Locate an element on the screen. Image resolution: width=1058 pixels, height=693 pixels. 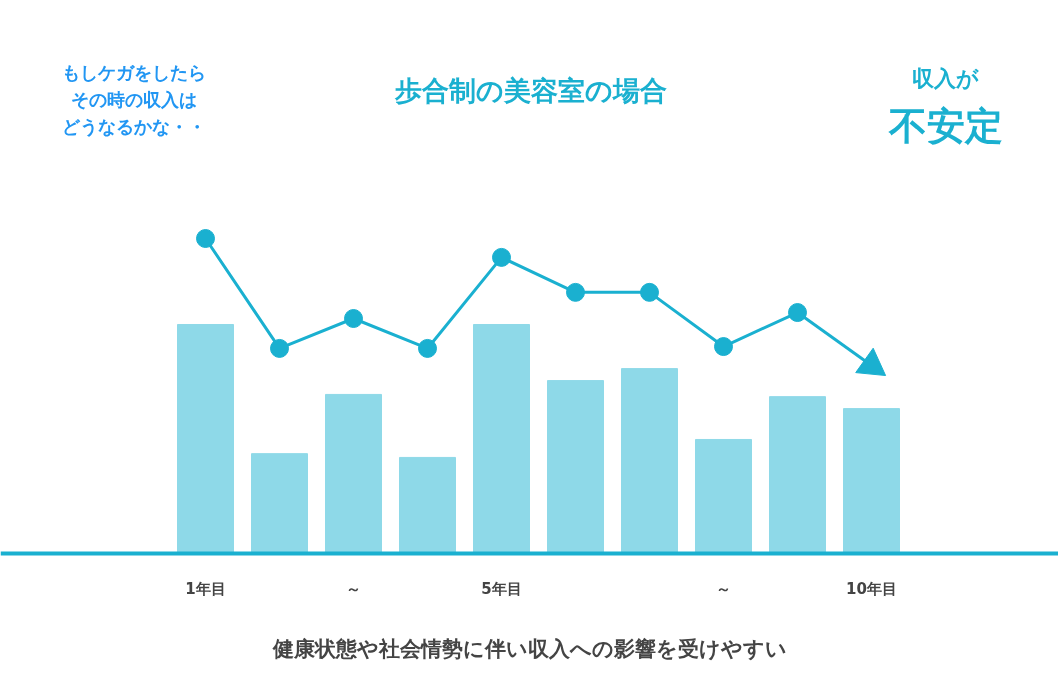
text: どうなるかな・・ is located at coordinates (133, 126).